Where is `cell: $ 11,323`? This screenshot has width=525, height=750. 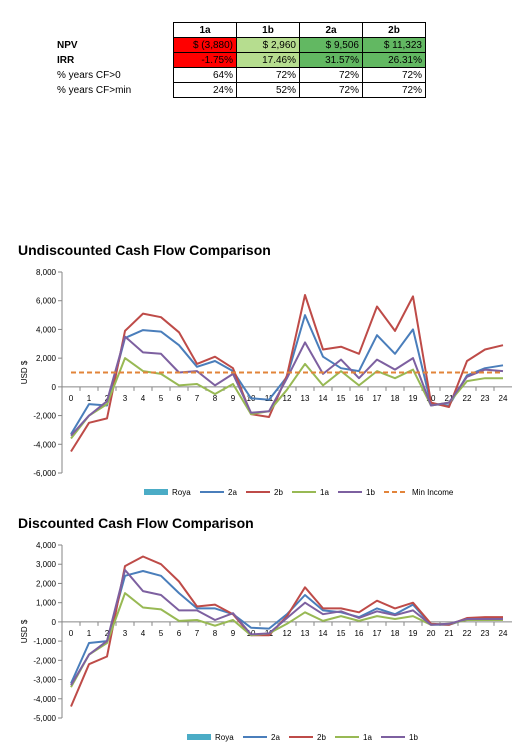
cell: $ 11,323 is located at coordinates (394, 45).